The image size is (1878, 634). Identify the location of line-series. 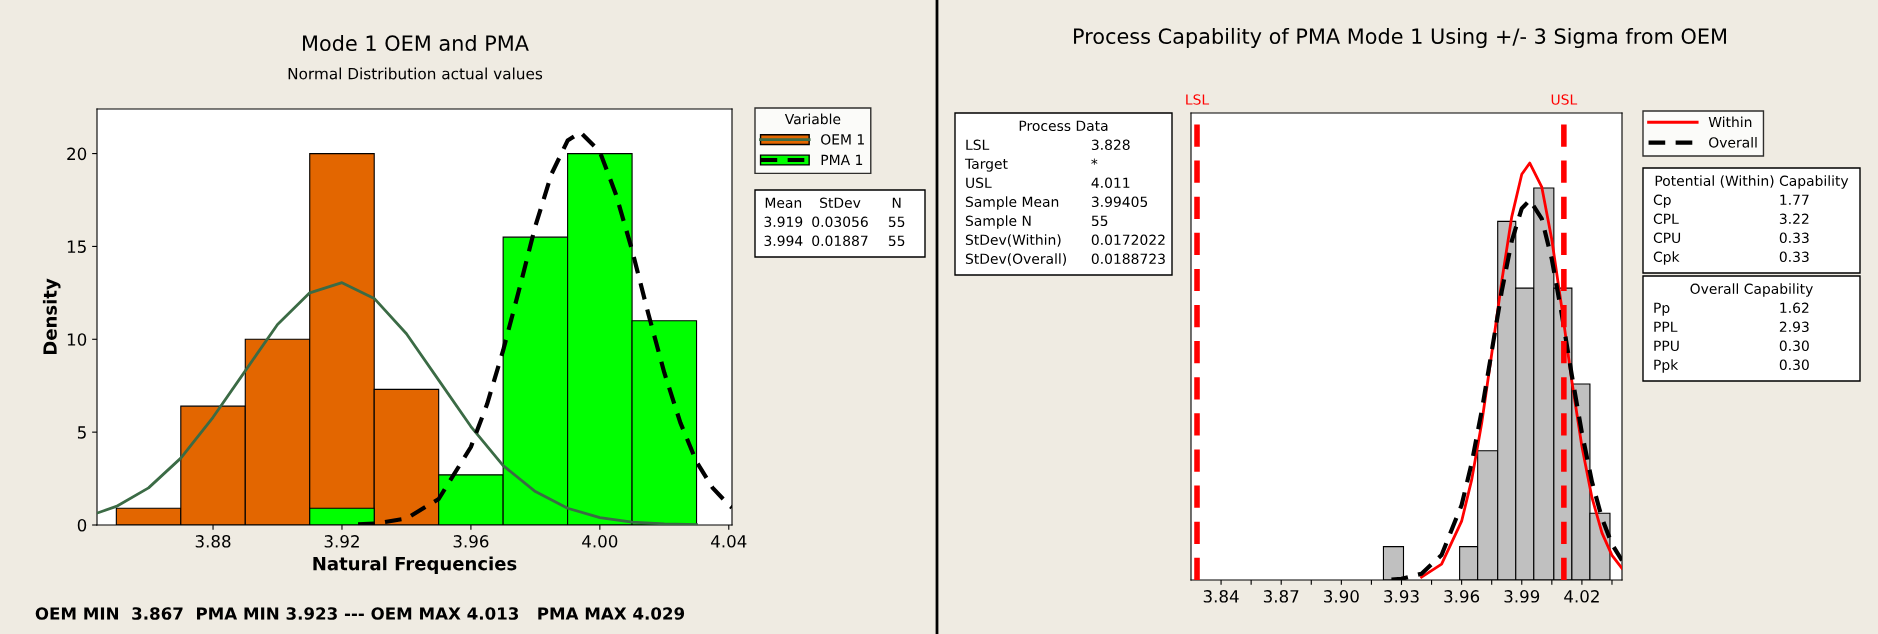
(397, 403).